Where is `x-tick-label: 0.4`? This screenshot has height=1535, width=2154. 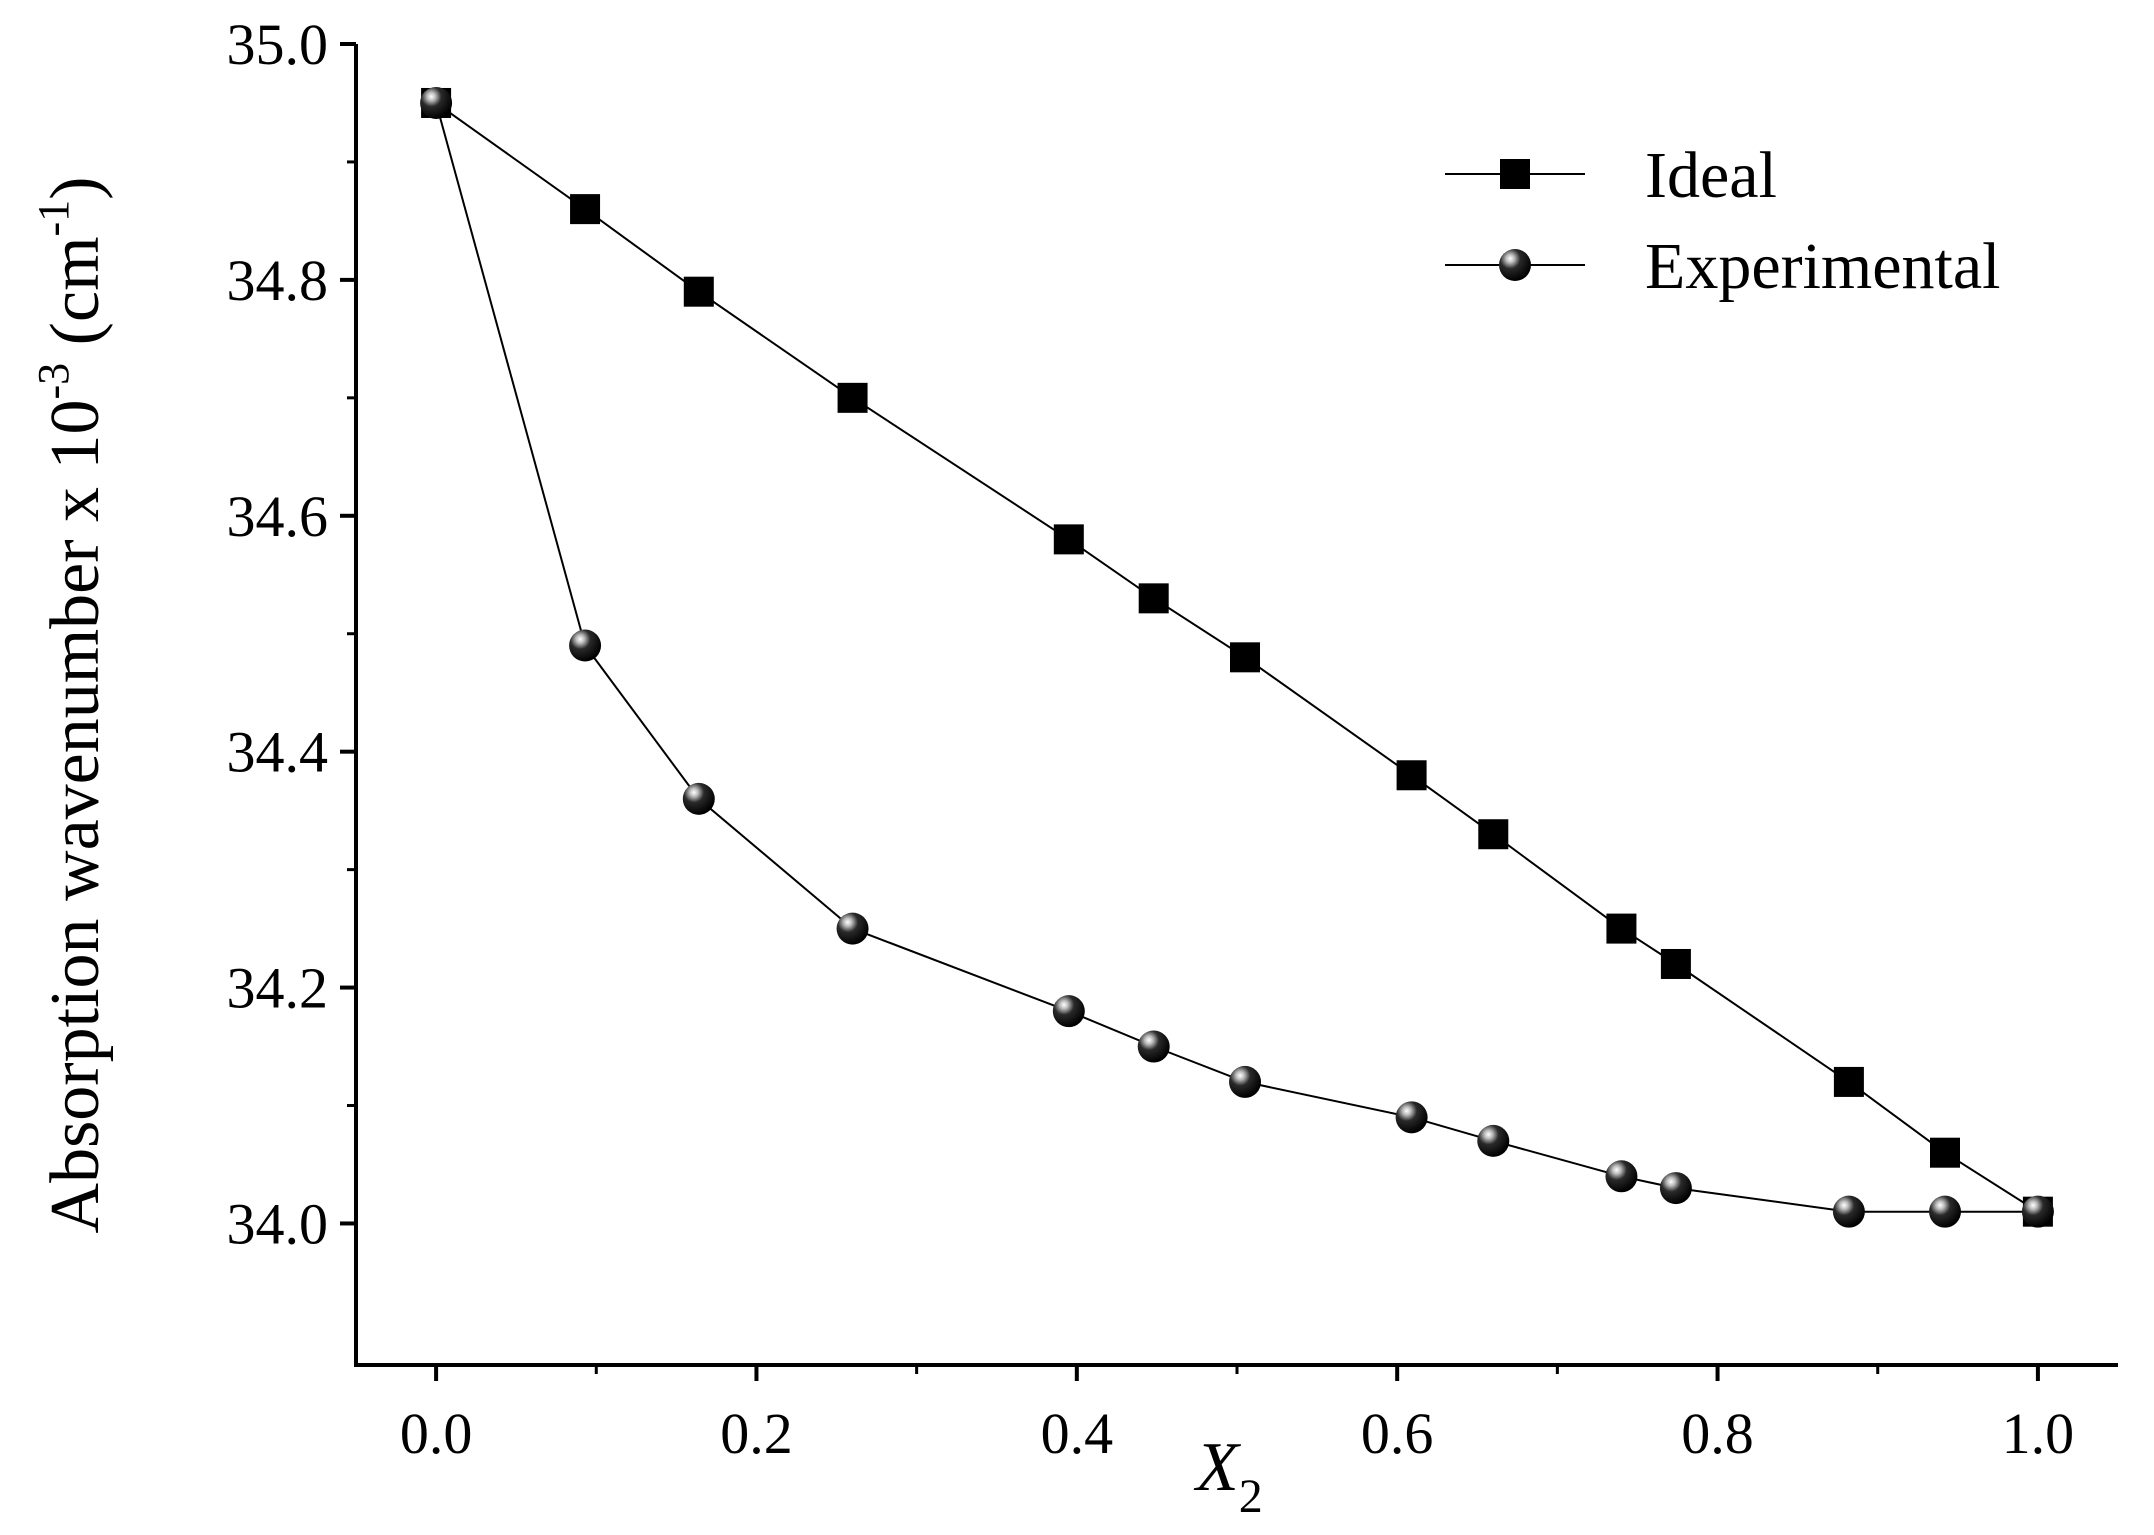 x-tick-label: 0.4 is located at coordinates (1077, 1433).